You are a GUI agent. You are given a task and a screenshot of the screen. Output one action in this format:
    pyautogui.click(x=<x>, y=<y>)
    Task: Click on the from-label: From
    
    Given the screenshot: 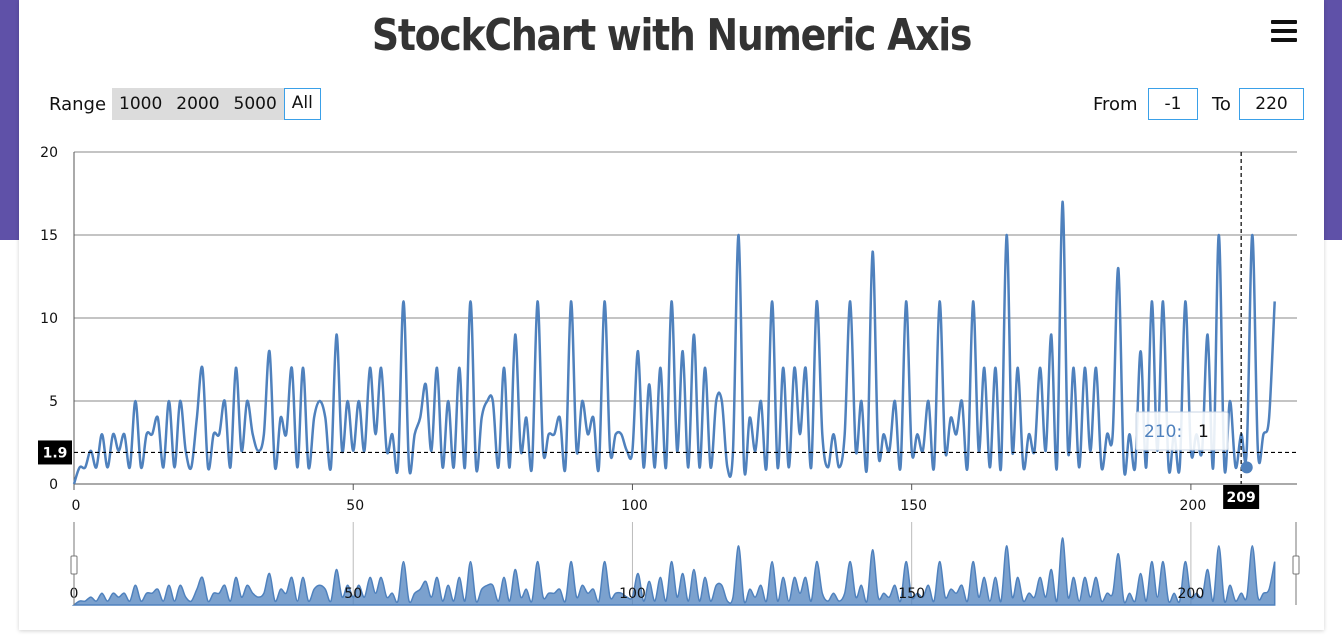 What is the action you would take?
    pyautogui.click(x=1115, y=104)
    